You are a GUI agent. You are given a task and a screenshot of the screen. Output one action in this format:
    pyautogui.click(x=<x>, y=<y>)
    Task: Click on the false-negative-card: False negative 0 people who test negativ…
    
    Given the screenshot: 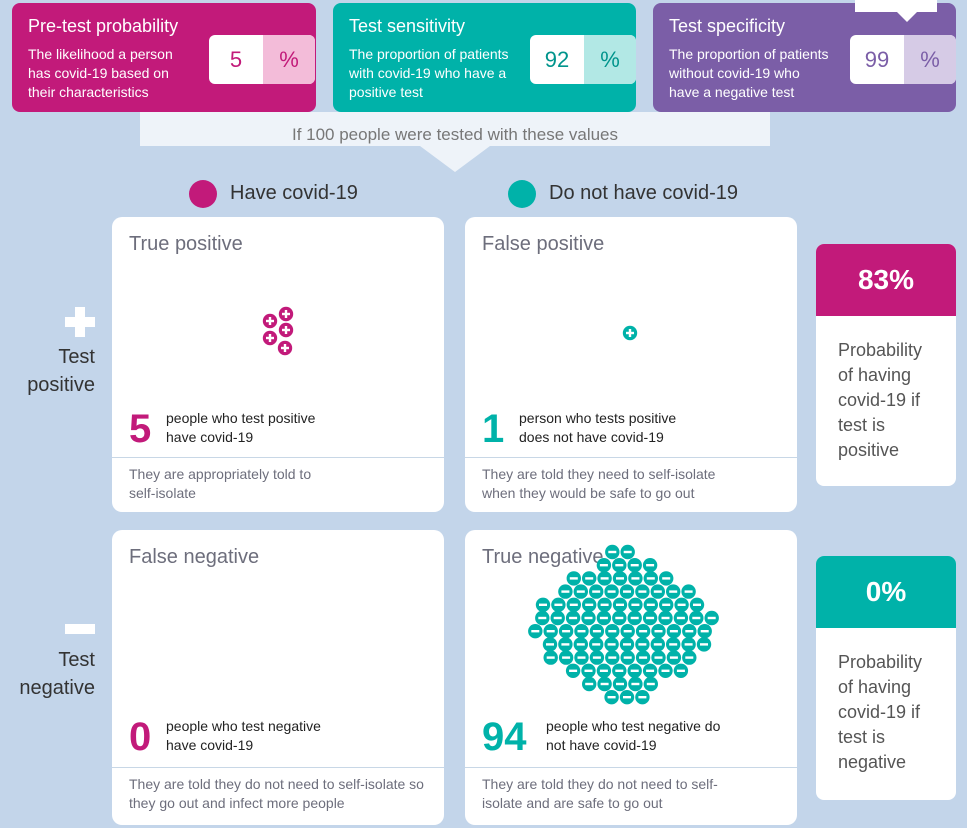 What is the action you would take?
    pyautogui.click(x=278, y=677)
    